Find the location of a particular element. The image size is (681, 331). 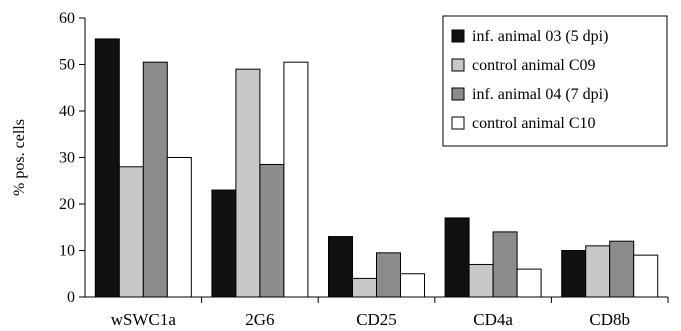

y-tick-label: 40 is located at coordinates (67, 111).